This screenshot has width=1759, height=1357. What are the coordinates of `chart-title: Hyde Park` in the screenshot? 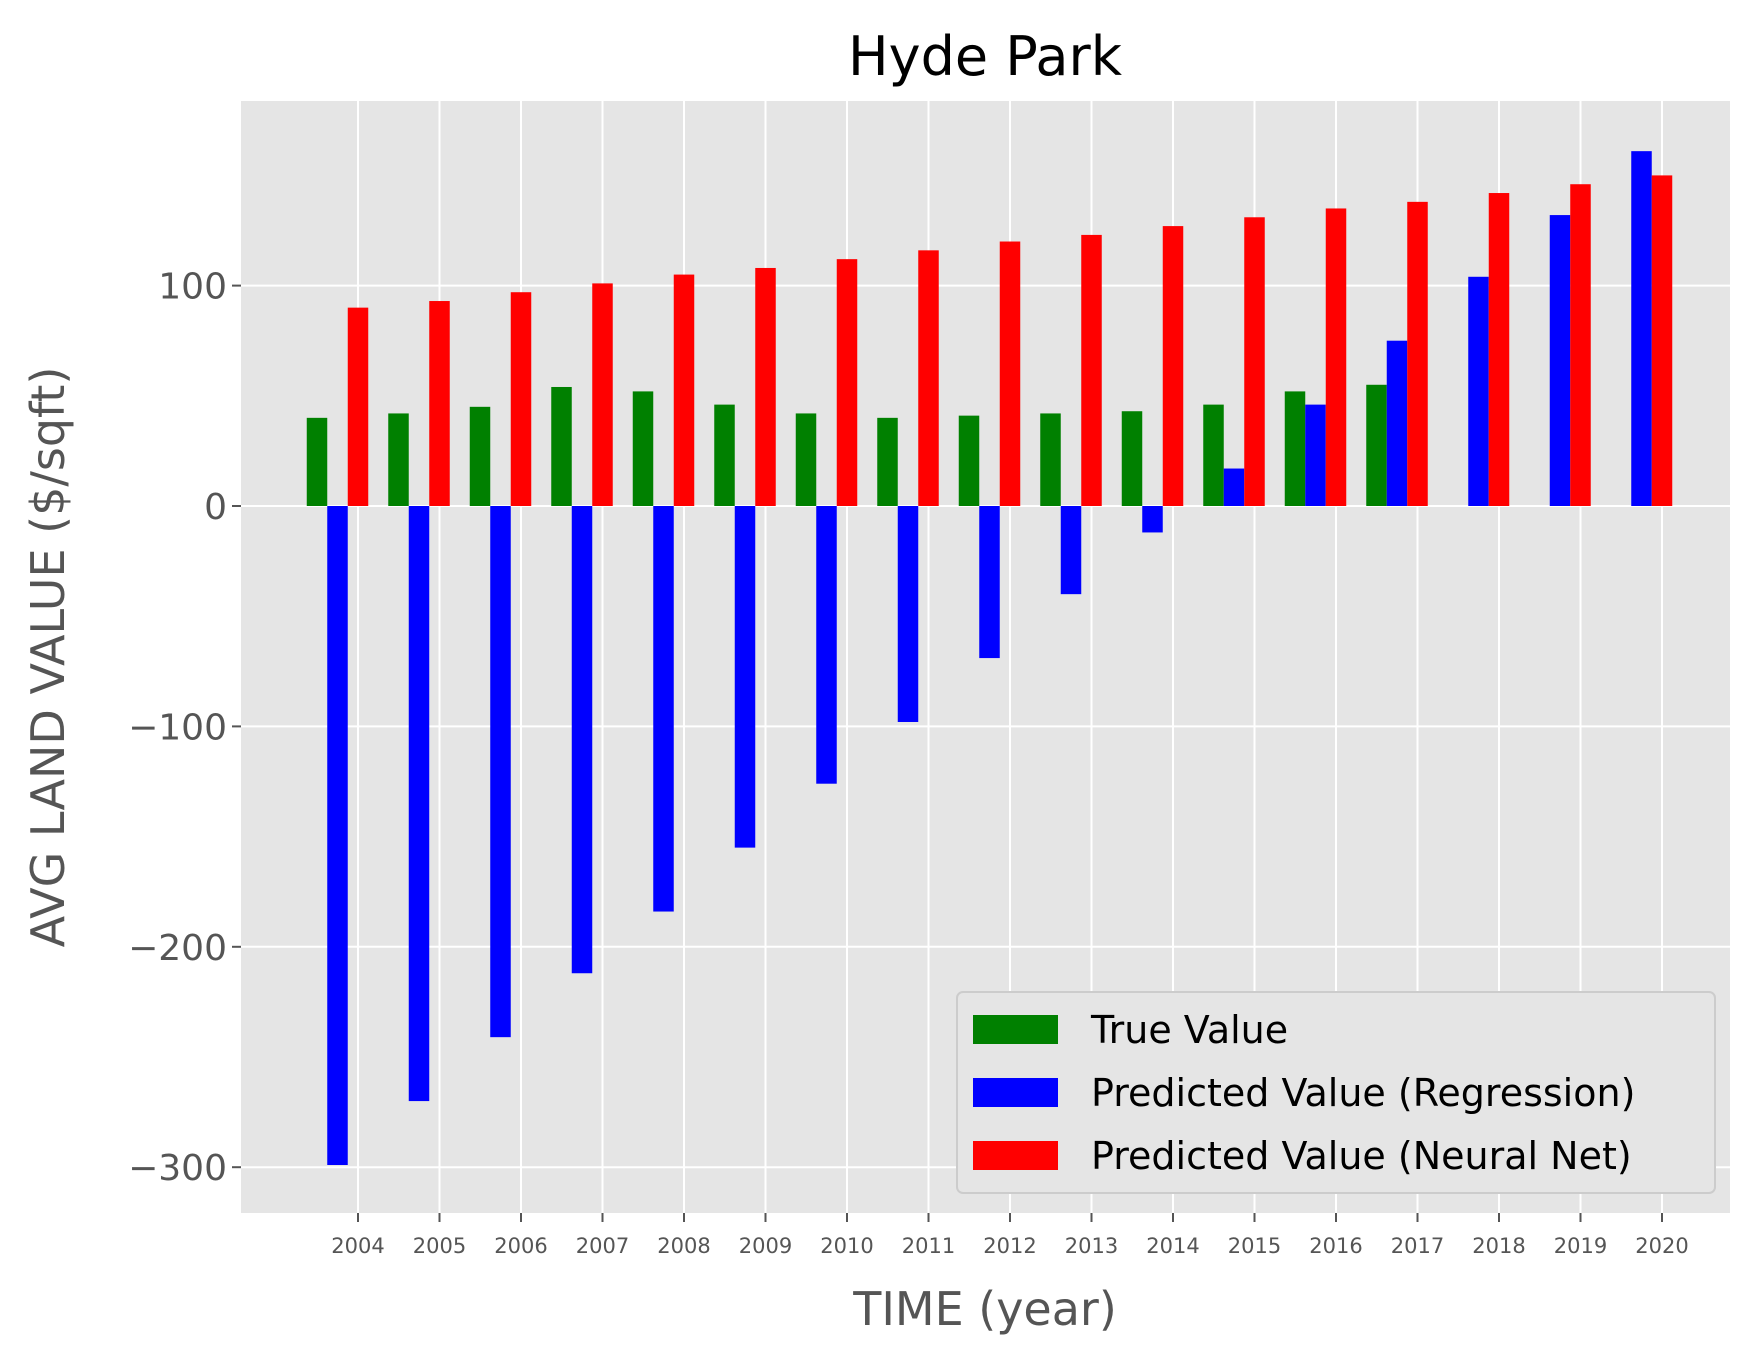 It's located at (985, 56).